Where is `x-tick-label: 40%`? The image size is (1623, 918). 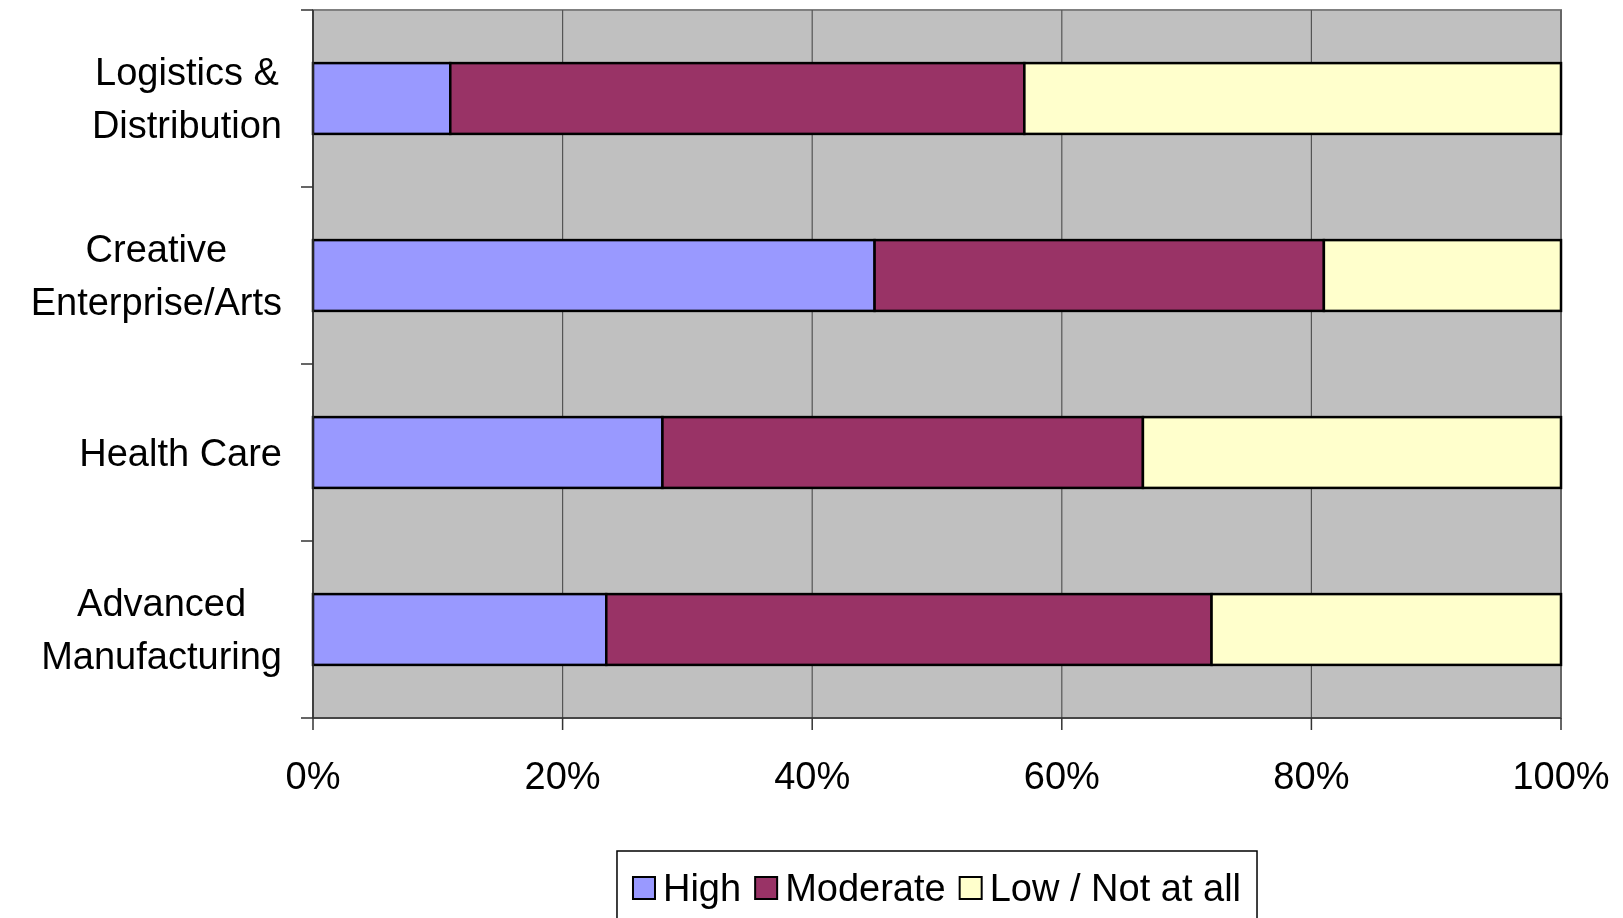
x-tick-label: 40% is located at coordinates (812, 776).